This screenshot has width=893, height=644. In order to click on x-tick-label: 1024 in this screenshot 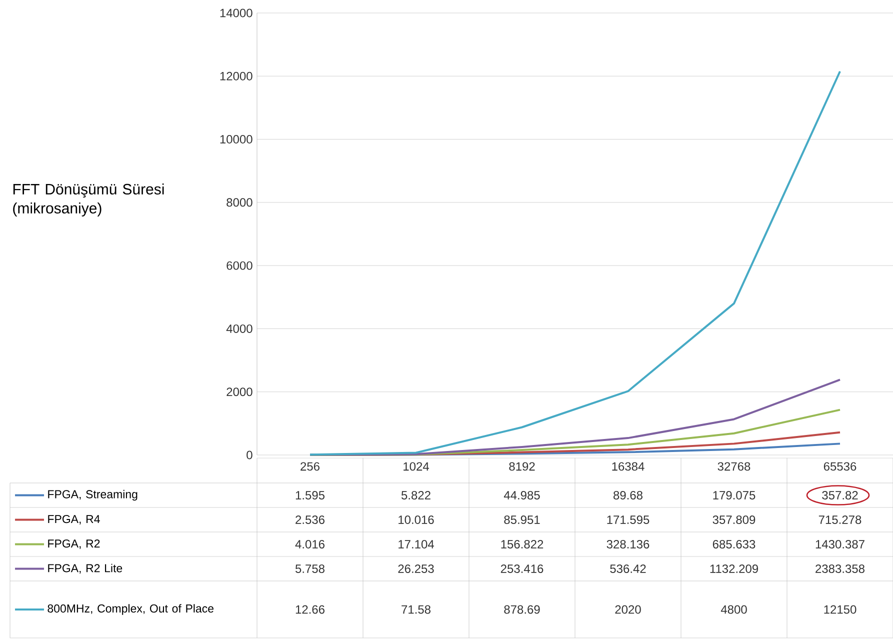, I will do `click(416, 466)`.